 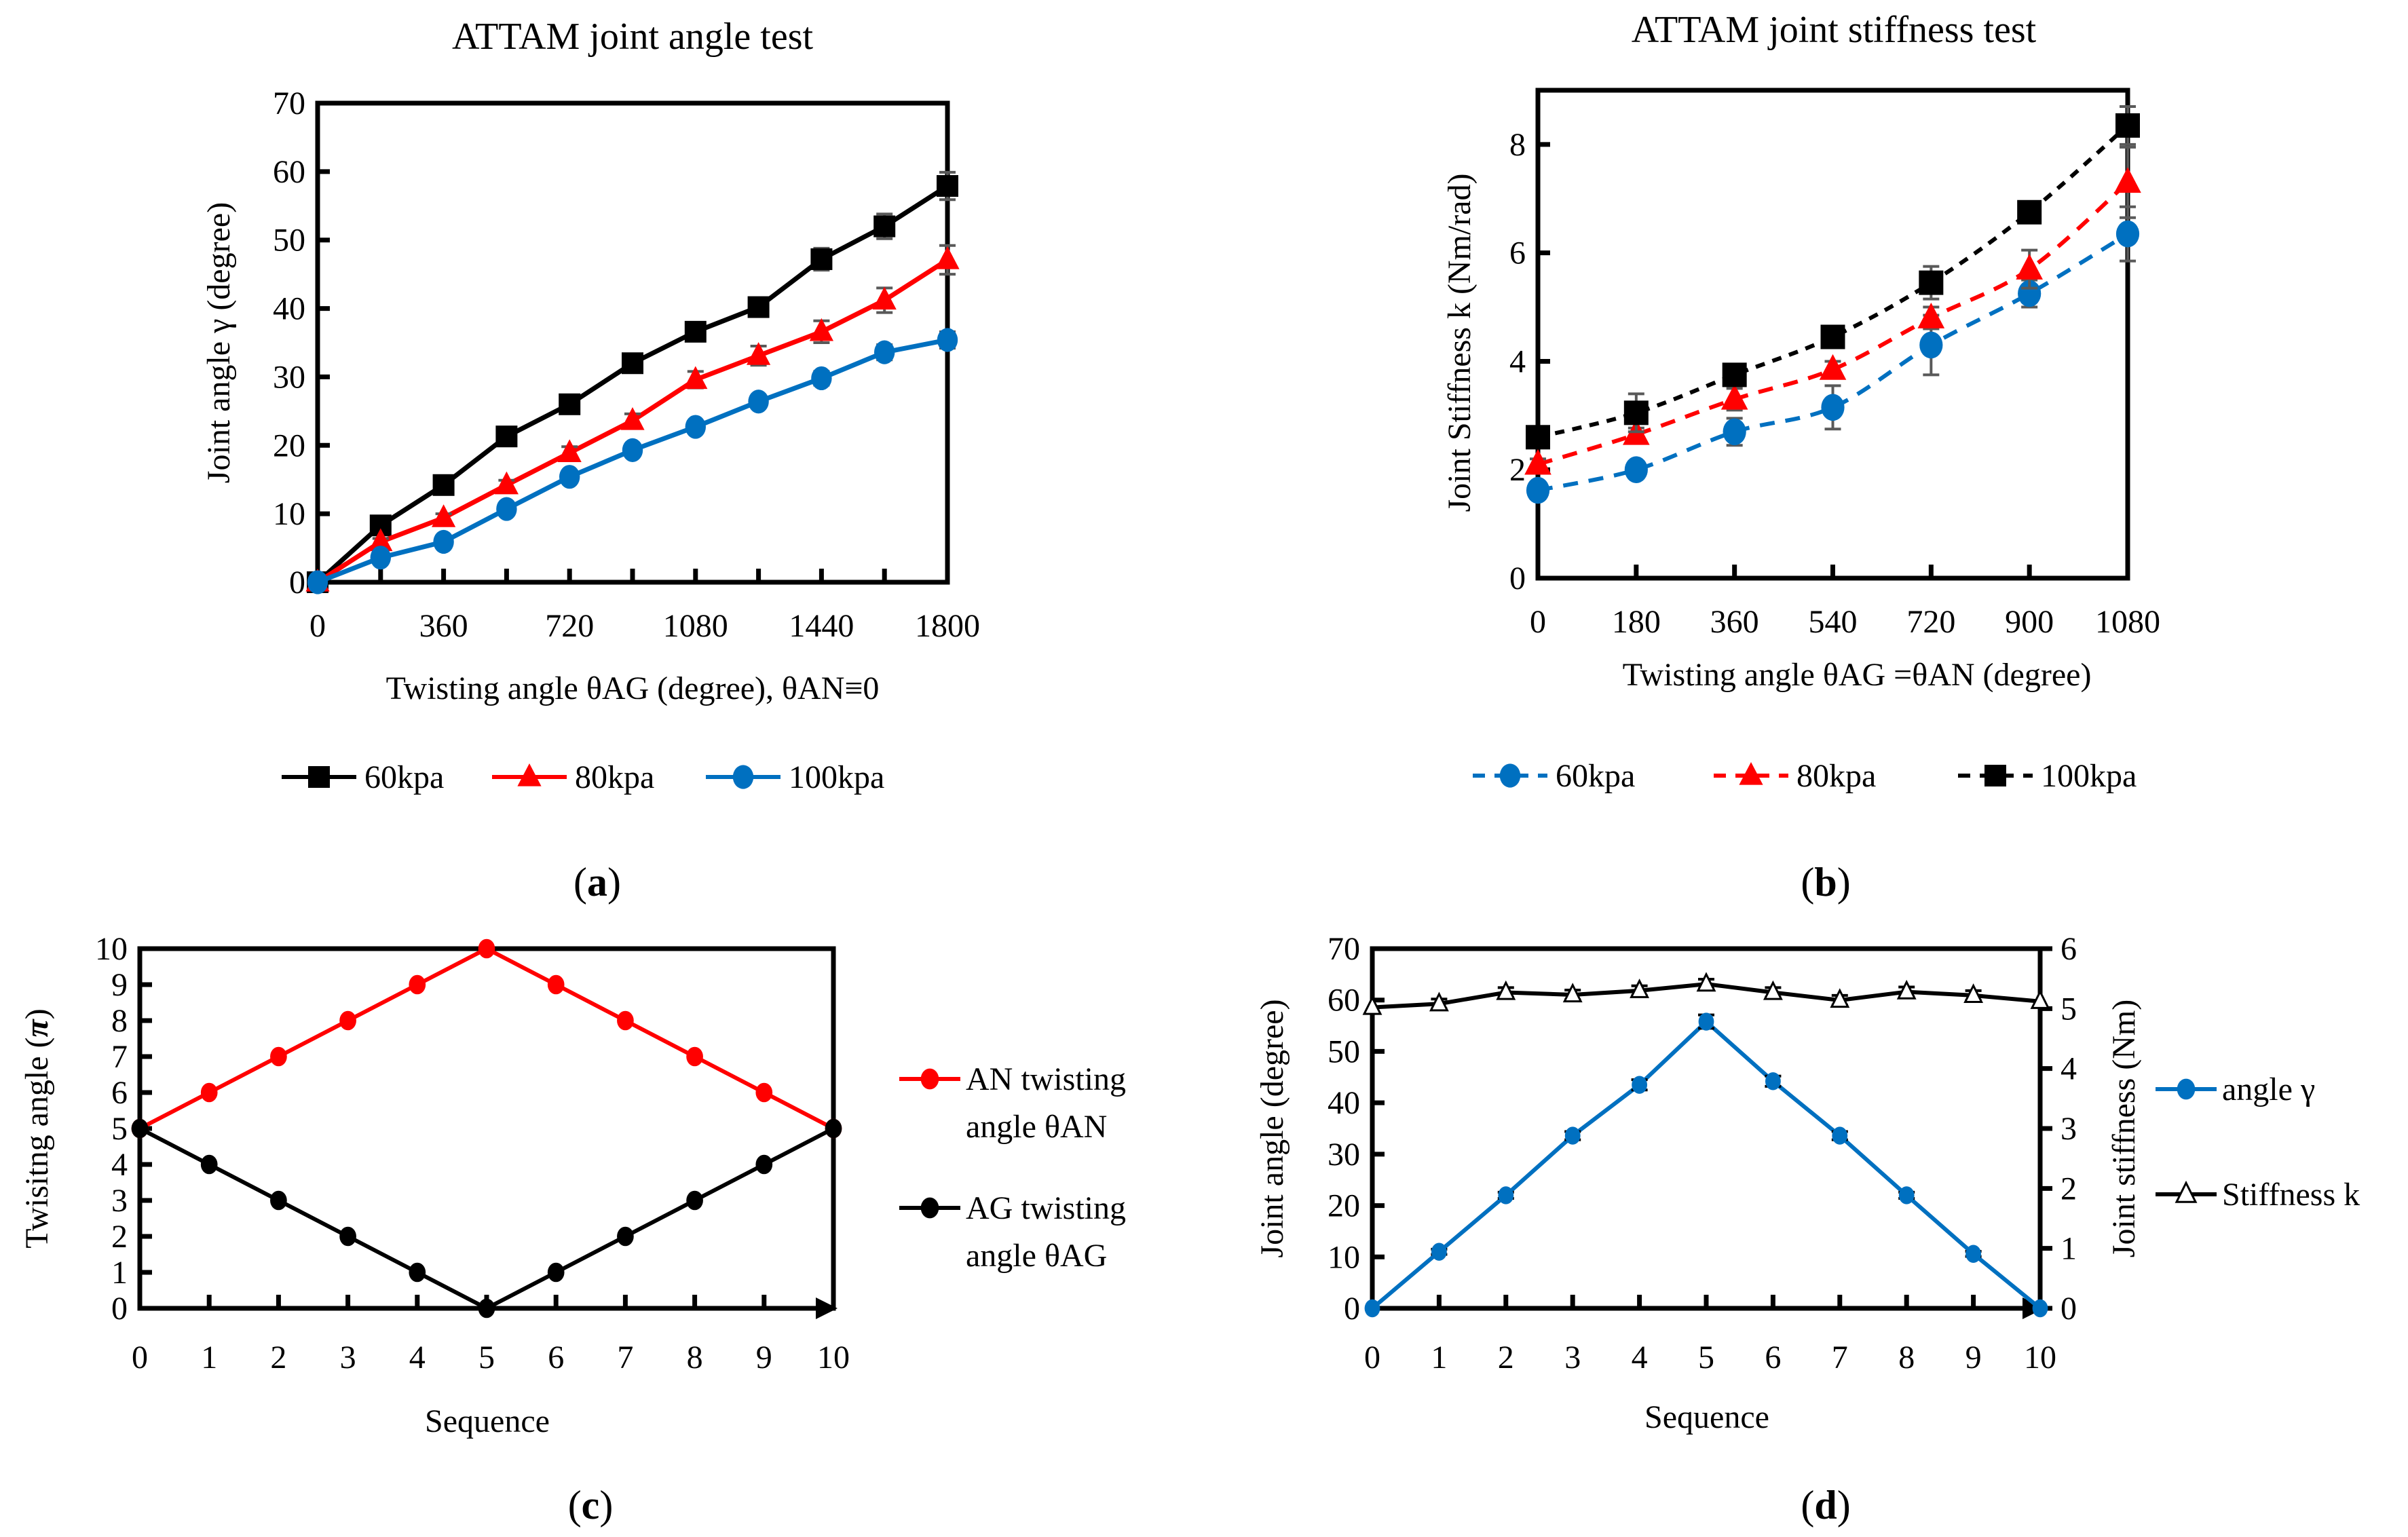 What do you see at coordinates (1517, 145) in the screenshot?
I see `y-tick-label: 8` at bounding box center [1517, 145].